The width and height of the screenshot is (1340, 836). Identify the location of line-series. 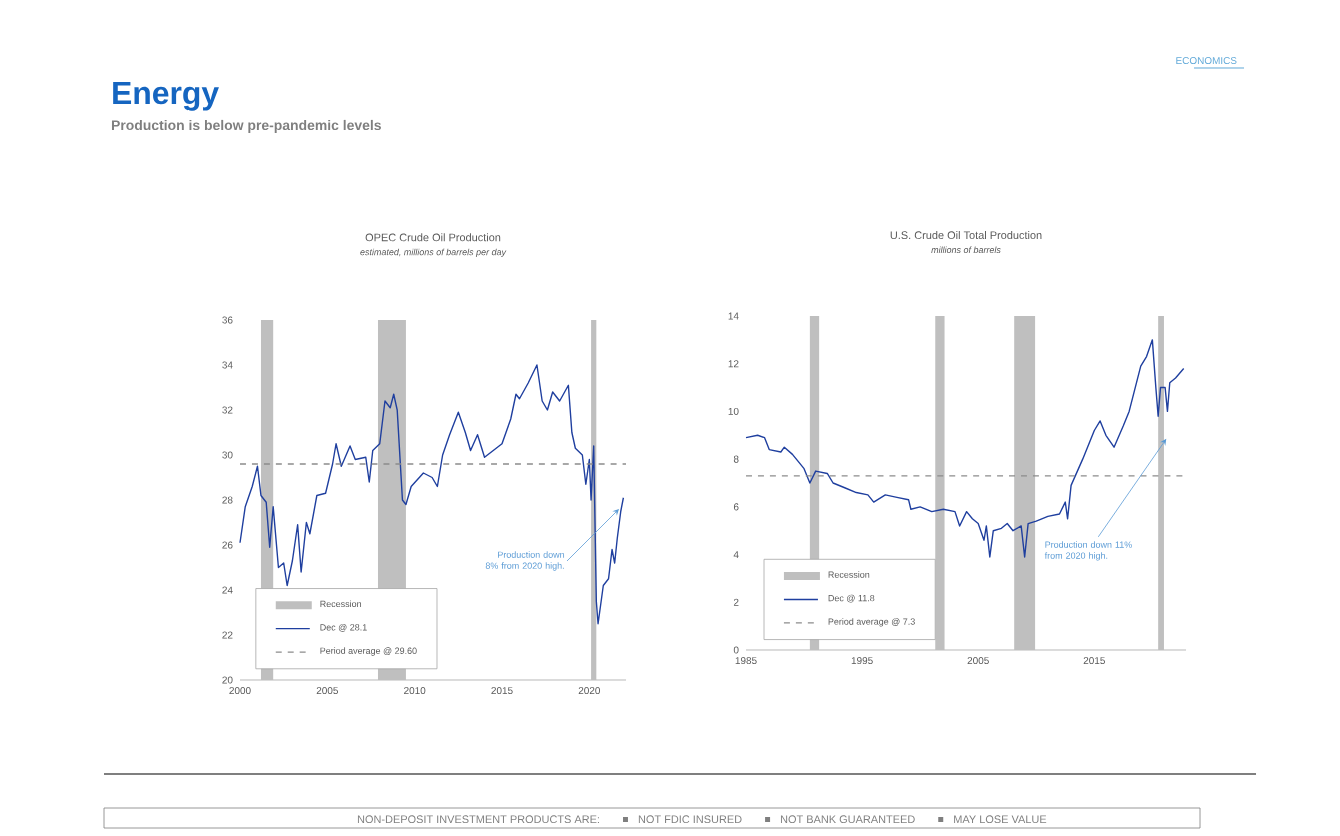
(965, 448).